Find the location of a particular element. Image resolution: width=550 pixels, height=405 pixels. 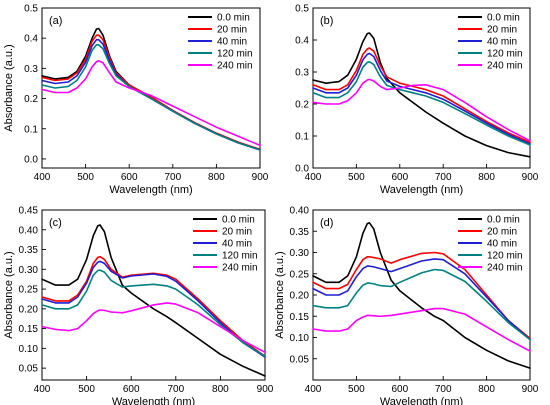

y-tick-label: 0.40 is located at coordinates (300, 211).